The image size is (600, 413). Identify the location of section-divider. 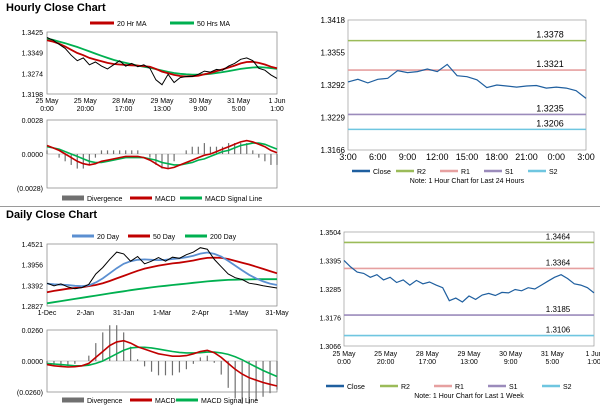
(300, 206).